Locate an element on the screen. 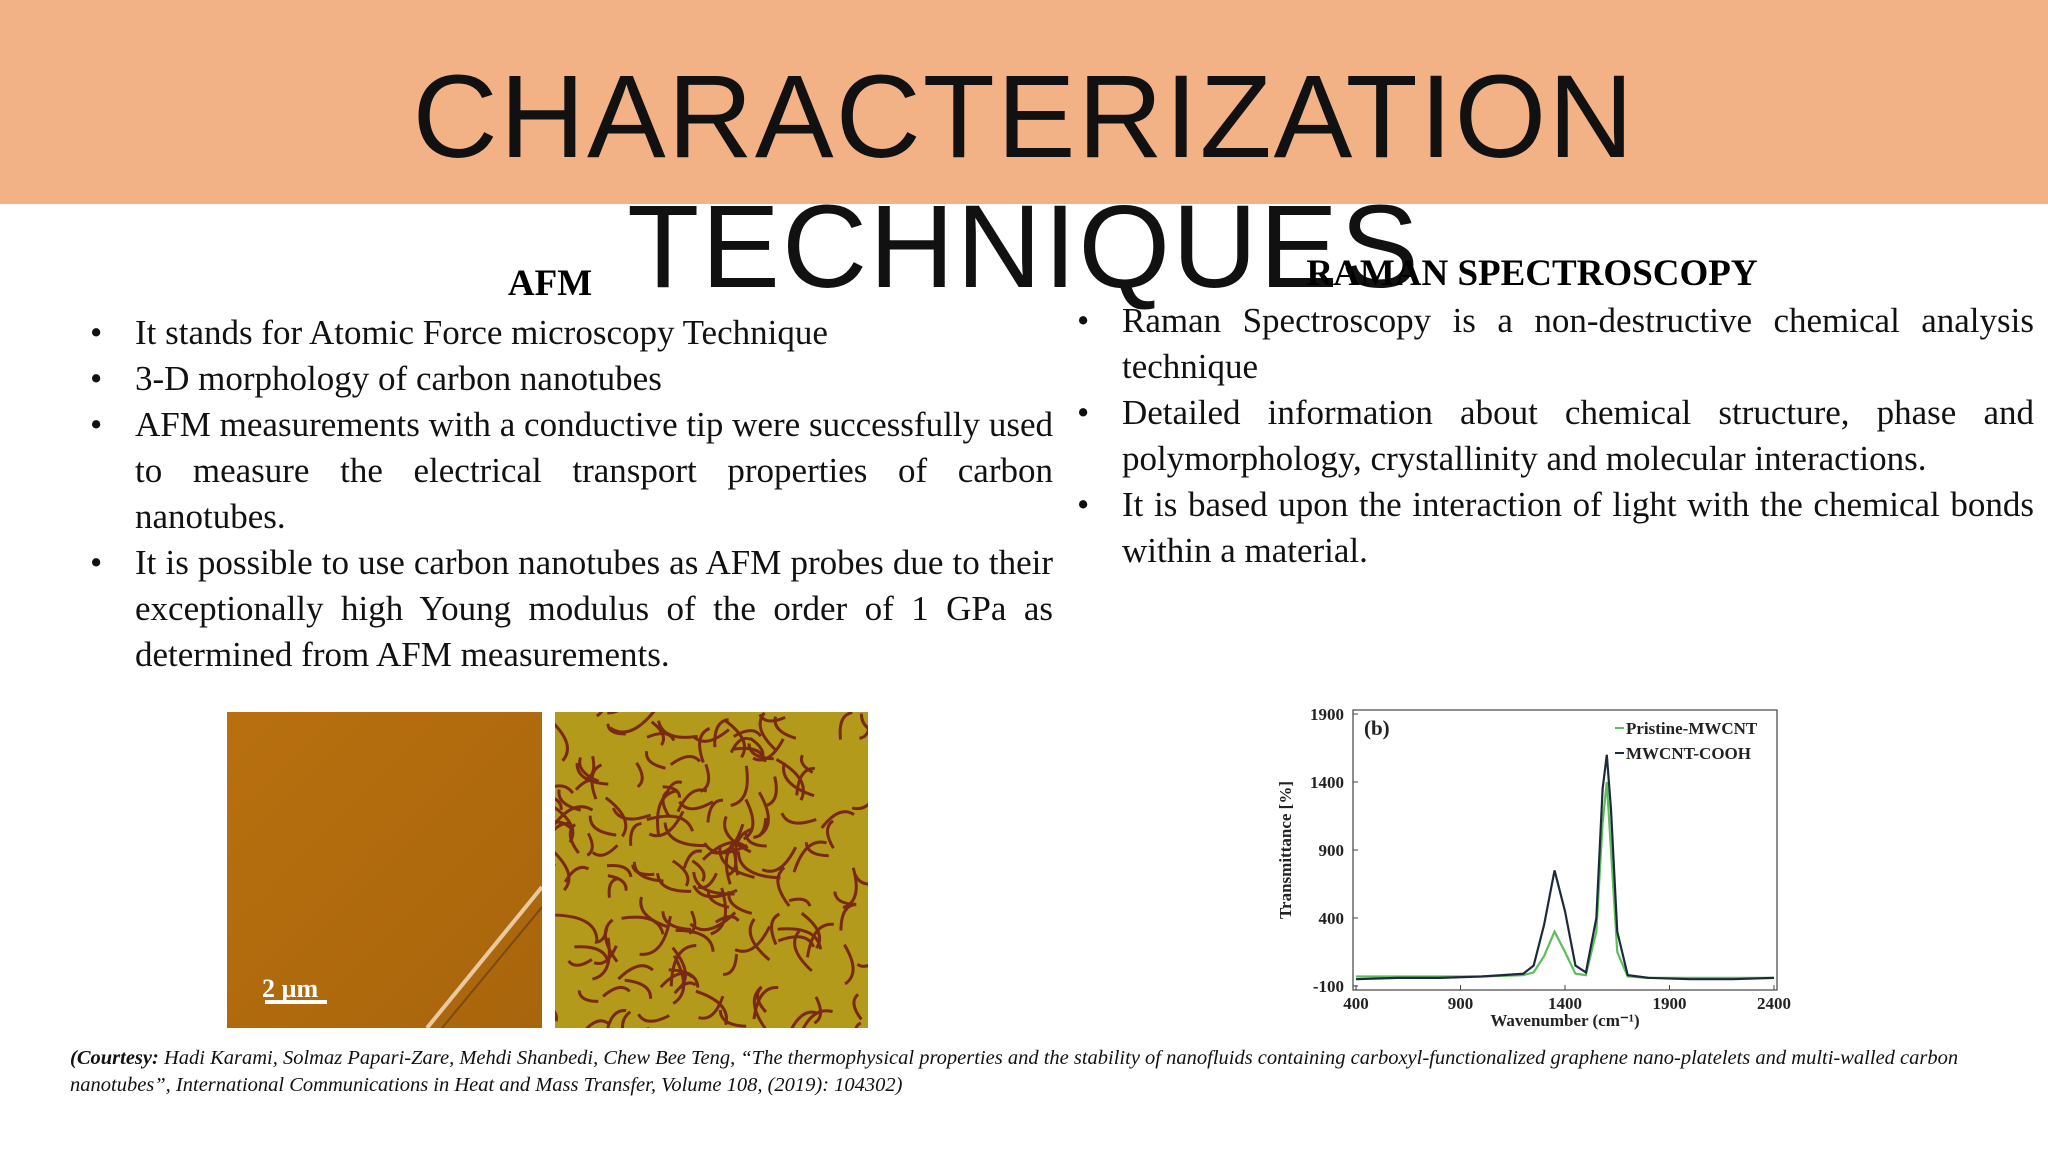  raman-heading: RAMAN SPECTROSCOPY is located at coordinates (1532, 273).